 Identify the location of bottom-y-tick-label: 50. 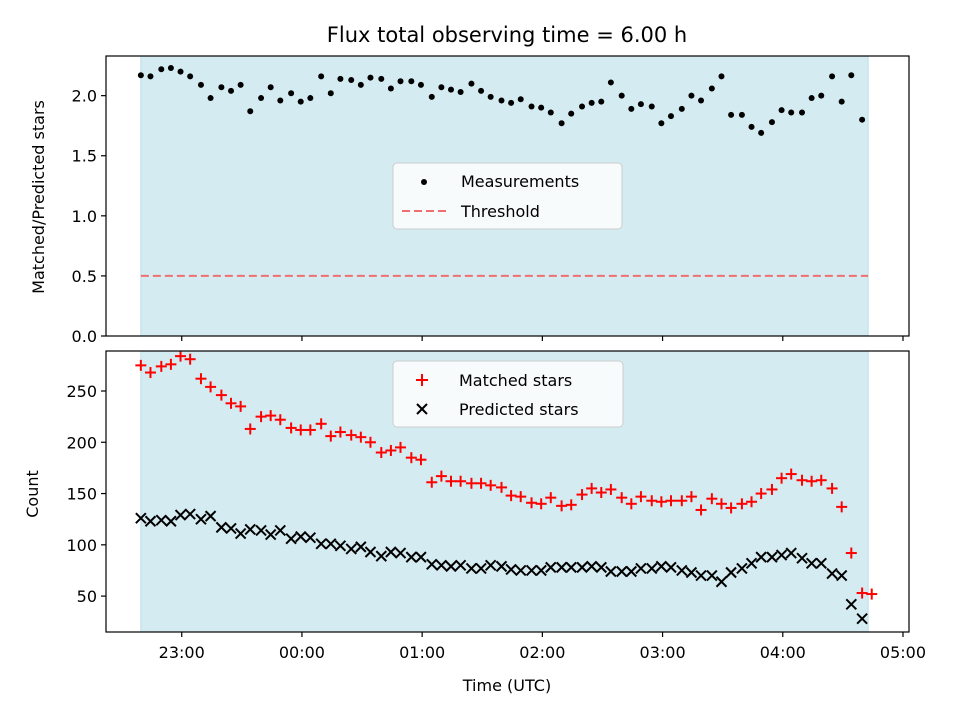
(87, 596).